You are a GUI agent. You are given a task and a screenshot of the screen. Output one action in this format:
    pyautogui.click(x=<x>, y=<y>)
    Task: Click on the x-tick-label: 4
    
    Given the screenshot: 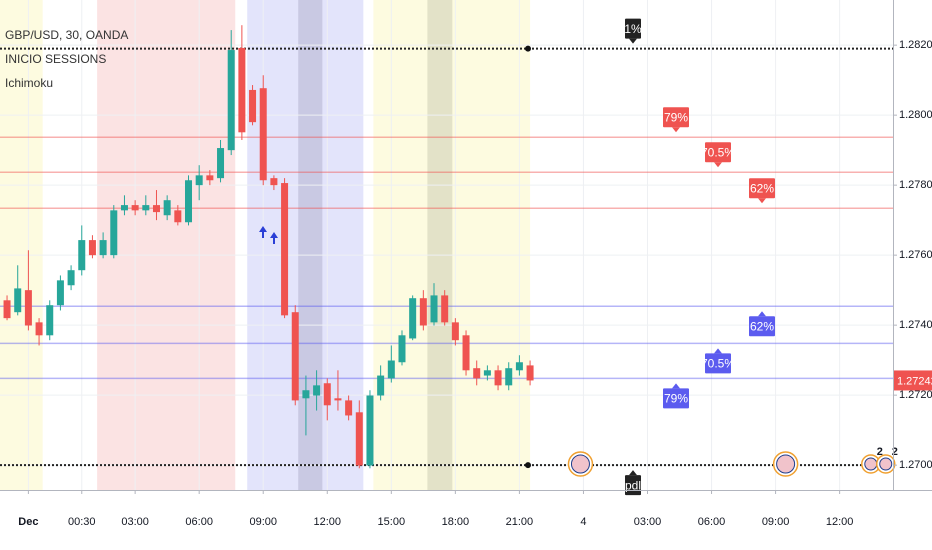 What is the action you would take?
    pyautogui.click(x=583, y=522)
    